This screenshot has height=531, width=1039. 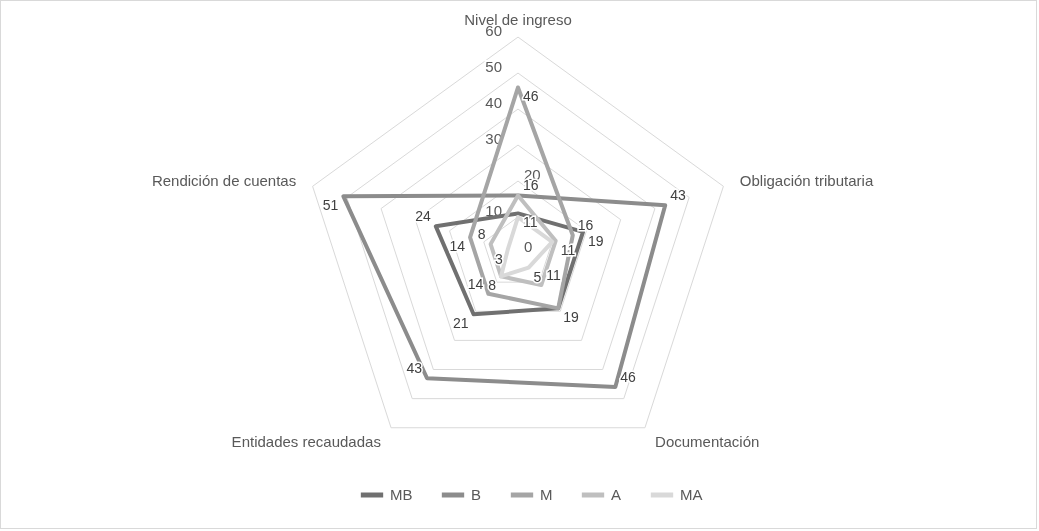 What do you see at coordinates (616, 494) in the screenshot?
I see `legend-label: A` at bounding box center [616, 494].